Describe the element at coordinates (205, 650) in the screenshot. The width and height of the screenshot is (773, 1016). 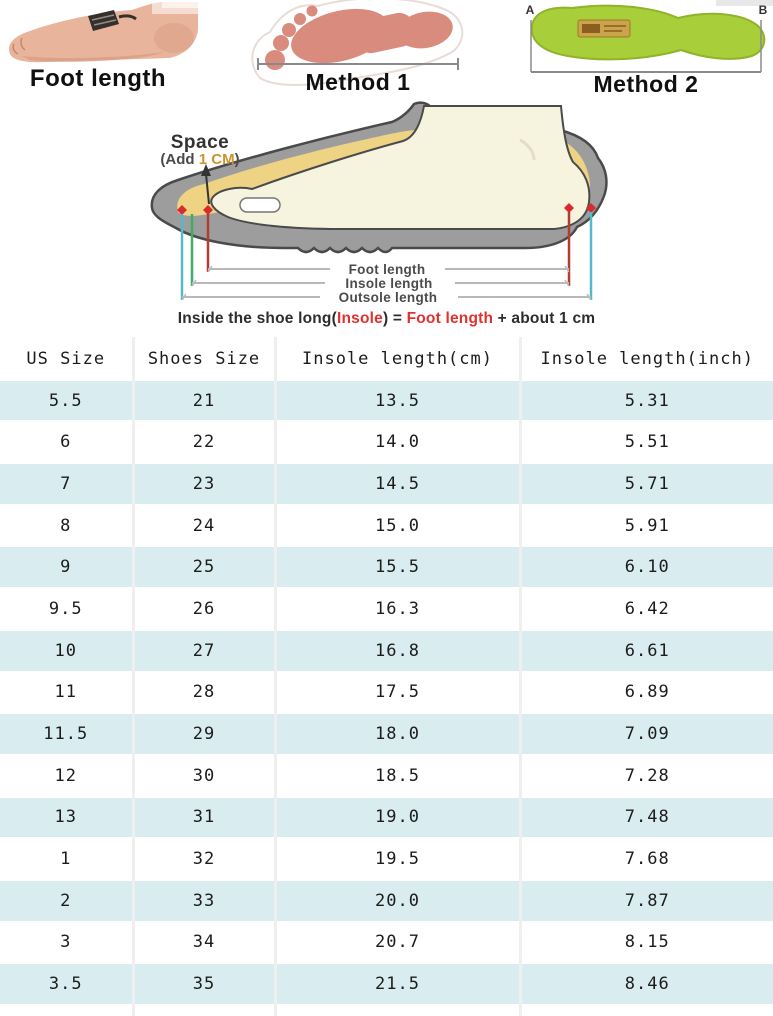
I see `shoes-size-cell: 27` at that location.